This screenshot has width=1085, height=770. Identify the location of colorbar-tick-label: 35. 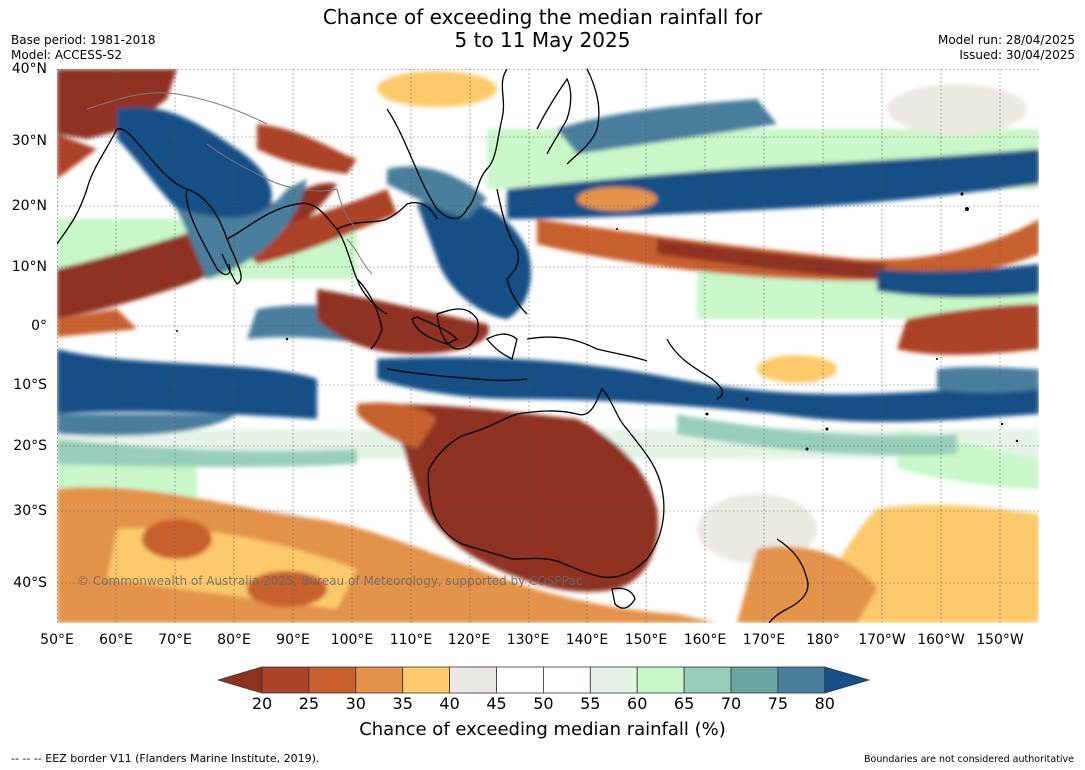
(402, 703).